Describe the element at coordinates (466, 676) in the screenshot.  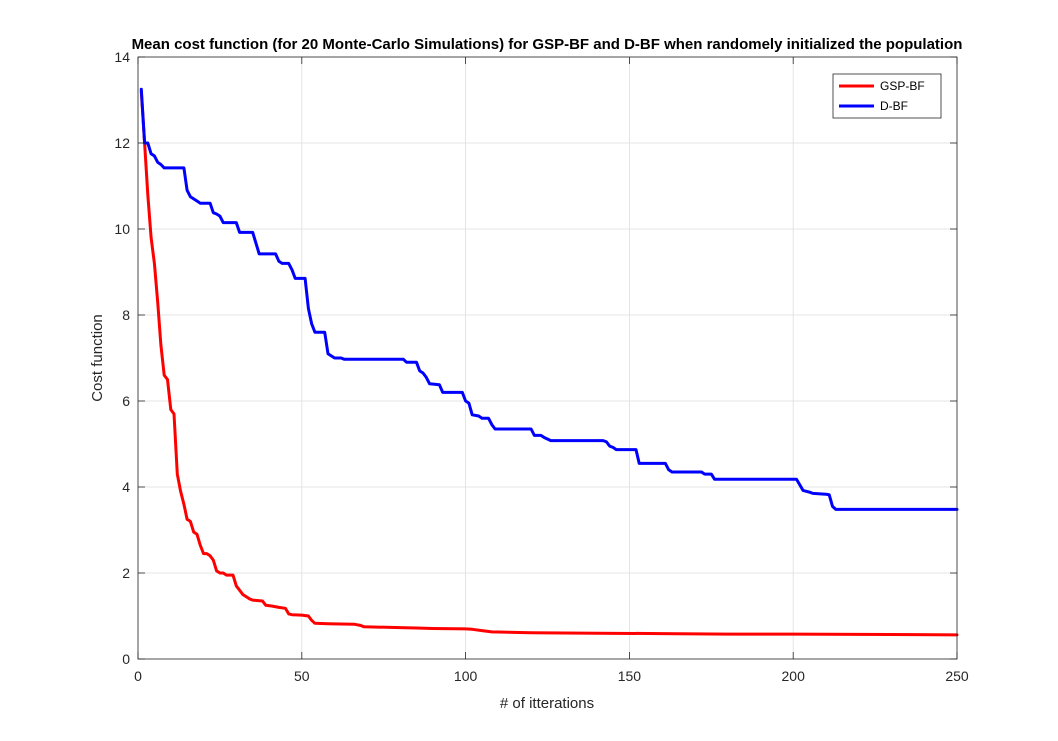
I see `x-tick-label: 100` at that location.